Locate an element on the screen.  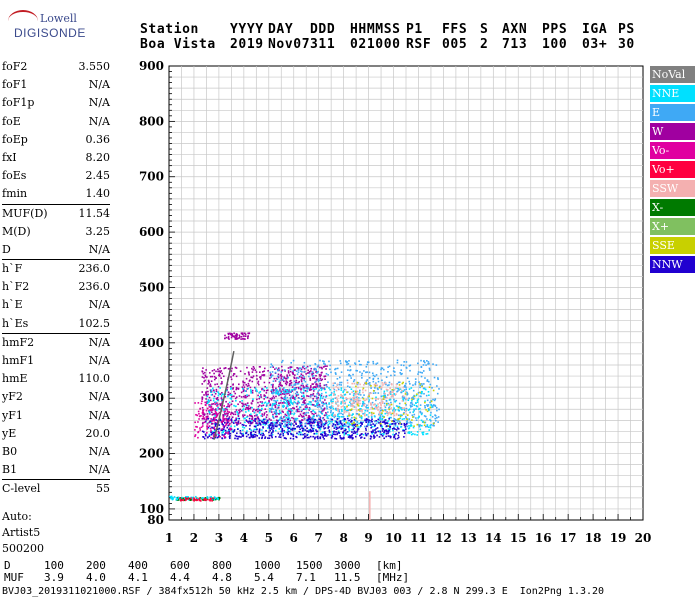
hl-7: S is located at coordinates (484, 29).